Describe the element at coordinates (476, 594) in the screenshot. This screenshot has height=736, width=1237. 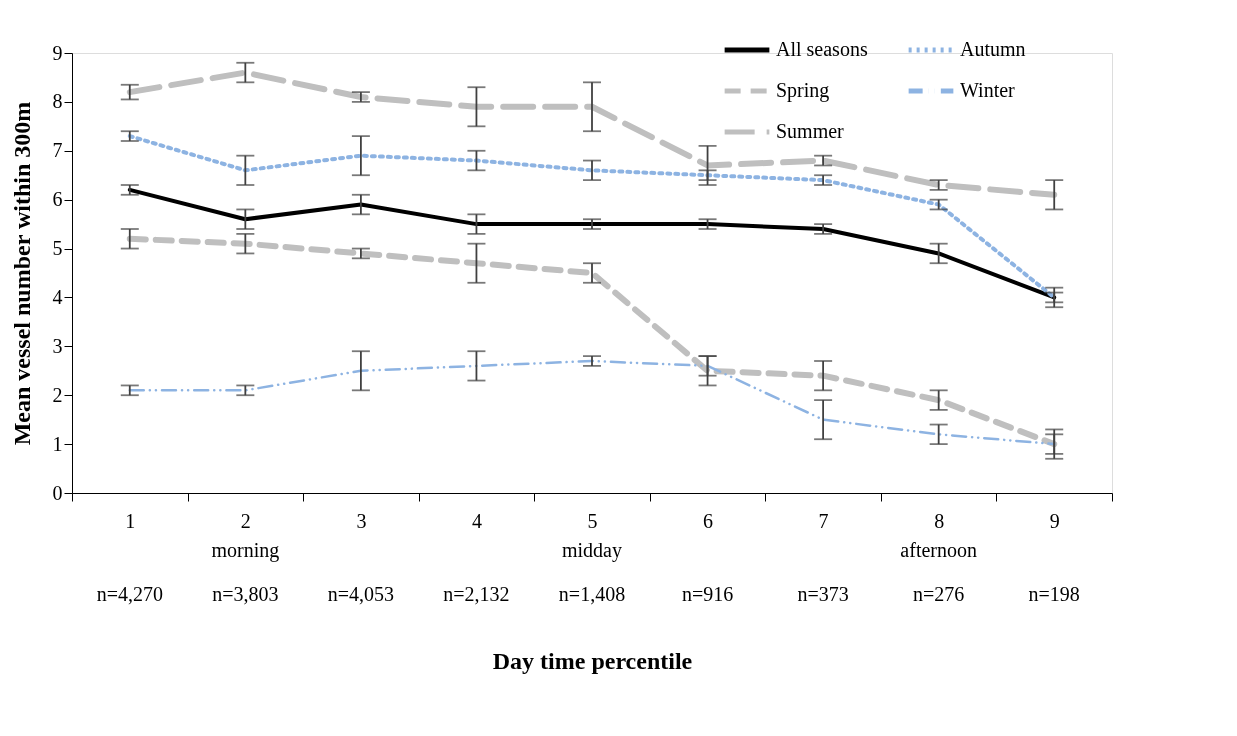
I see `text: n=2,132` at that location.